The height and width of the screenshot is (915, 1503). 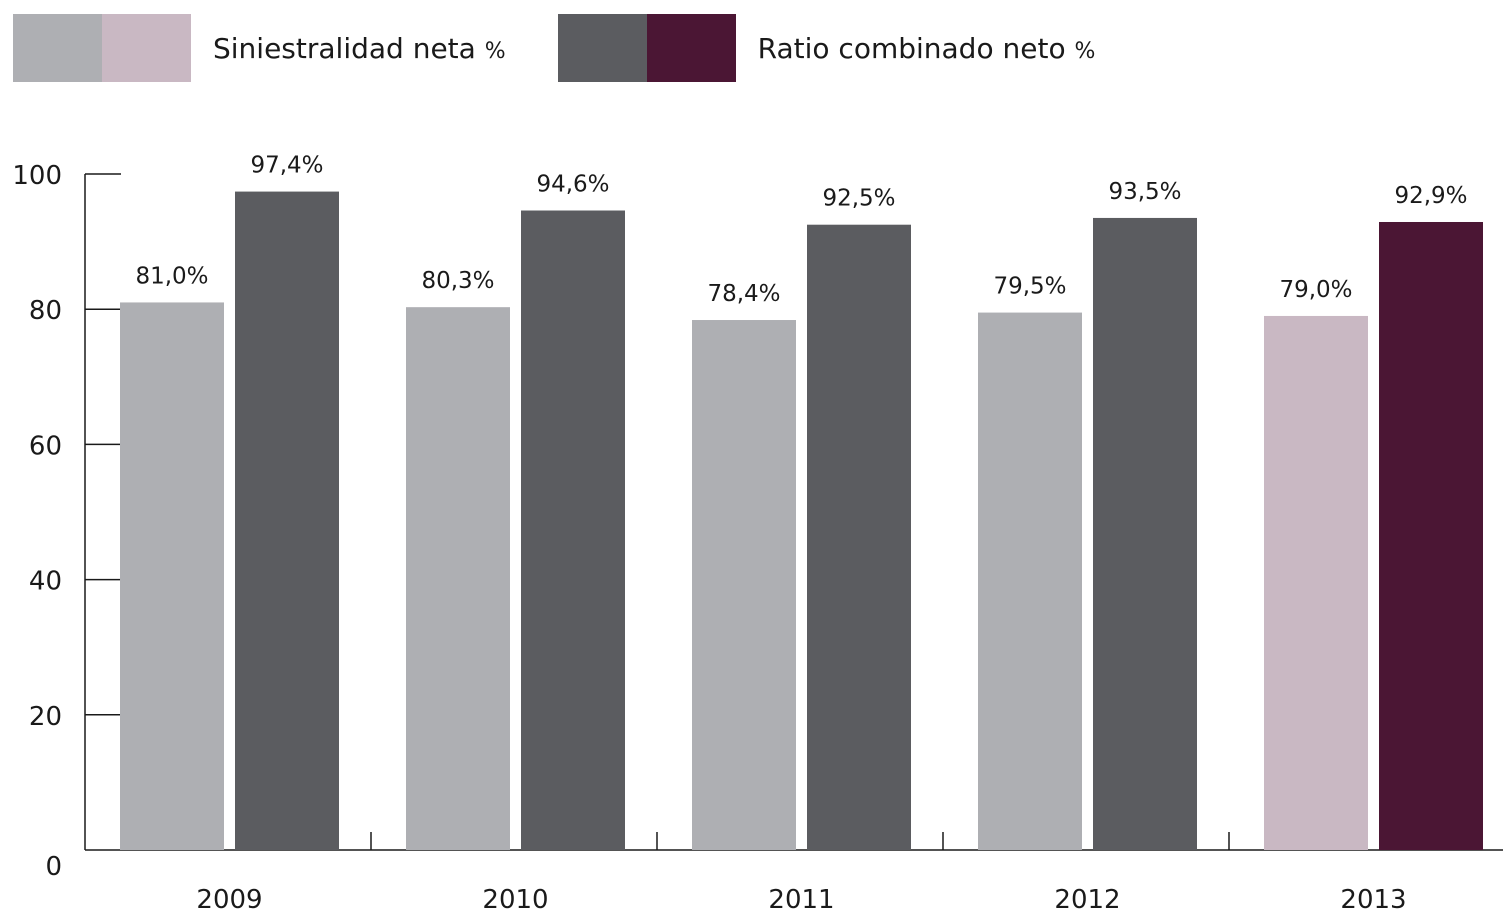 What do you see at coordinates (1315, 290) in the screenshot?
I see `data-label: 79,0%` at bounding box center [1315, 290].